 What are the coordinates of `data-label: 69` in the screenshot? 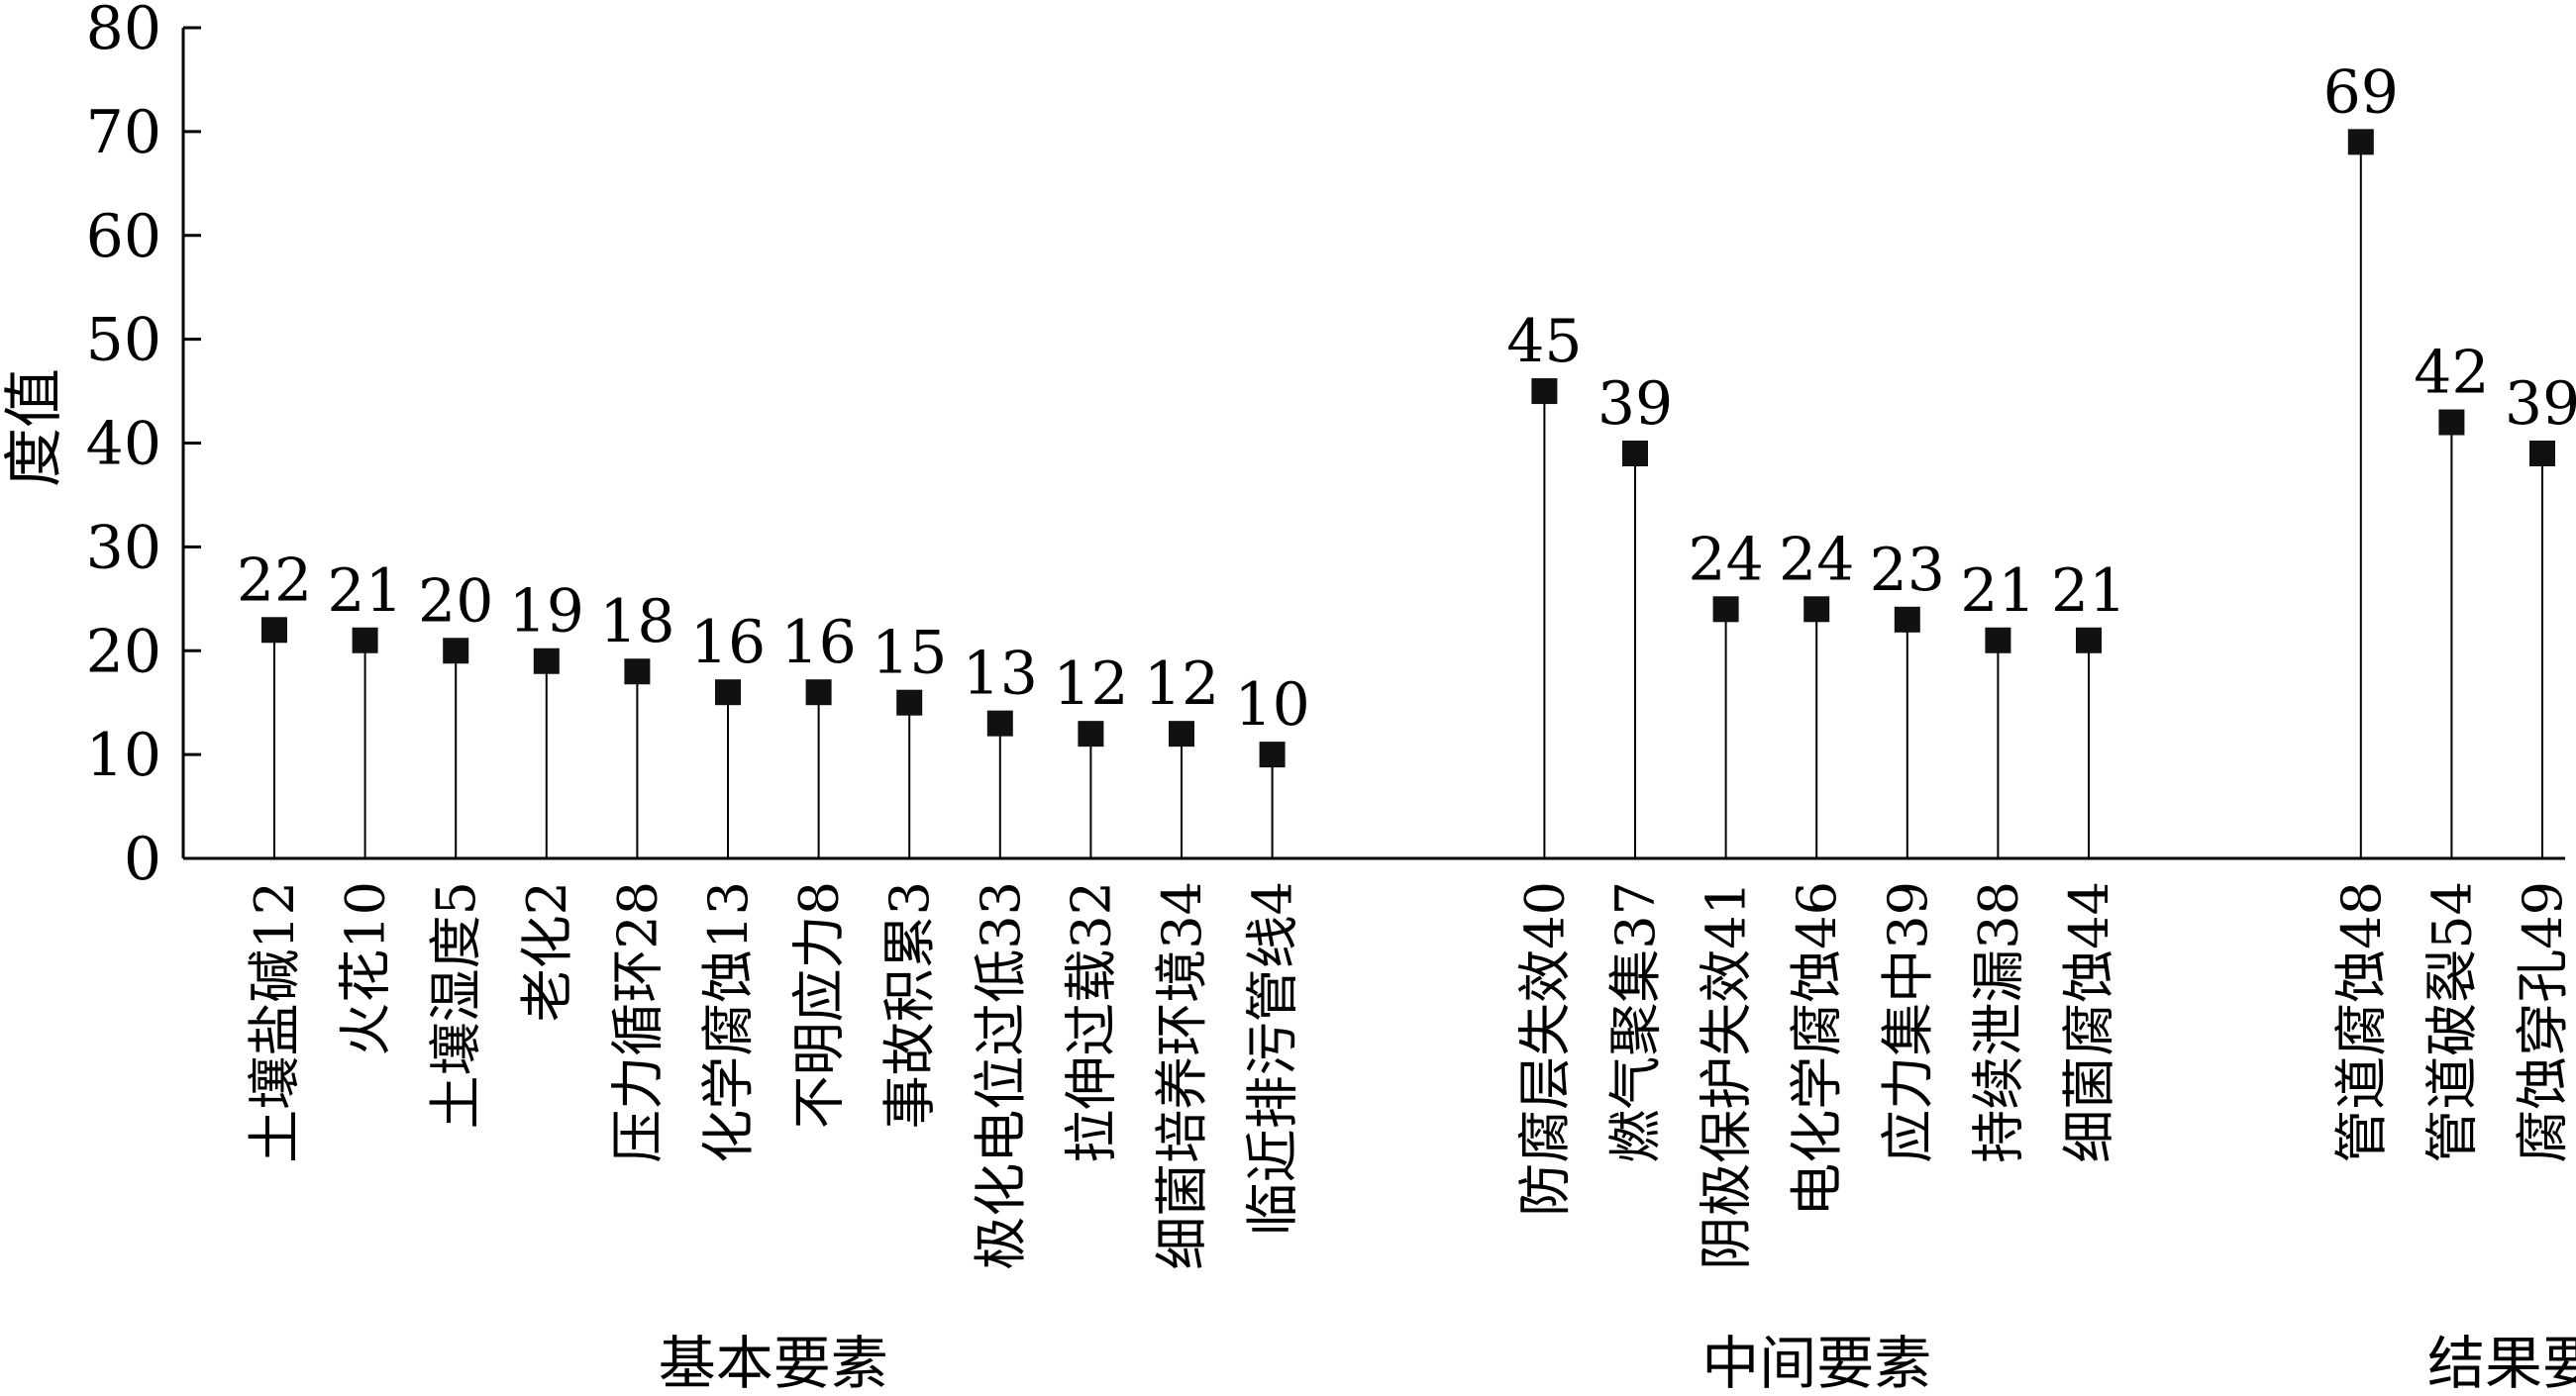 It's located at (2361, 92).